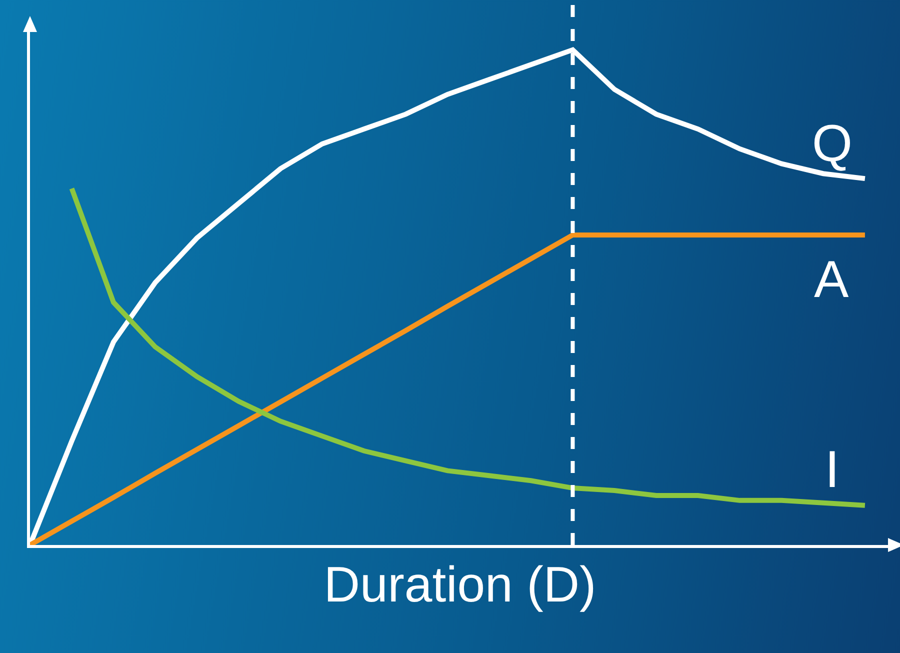 The width and height of the screenshot is (900, 653). I want to click on series-label: I, so click(832, 470).